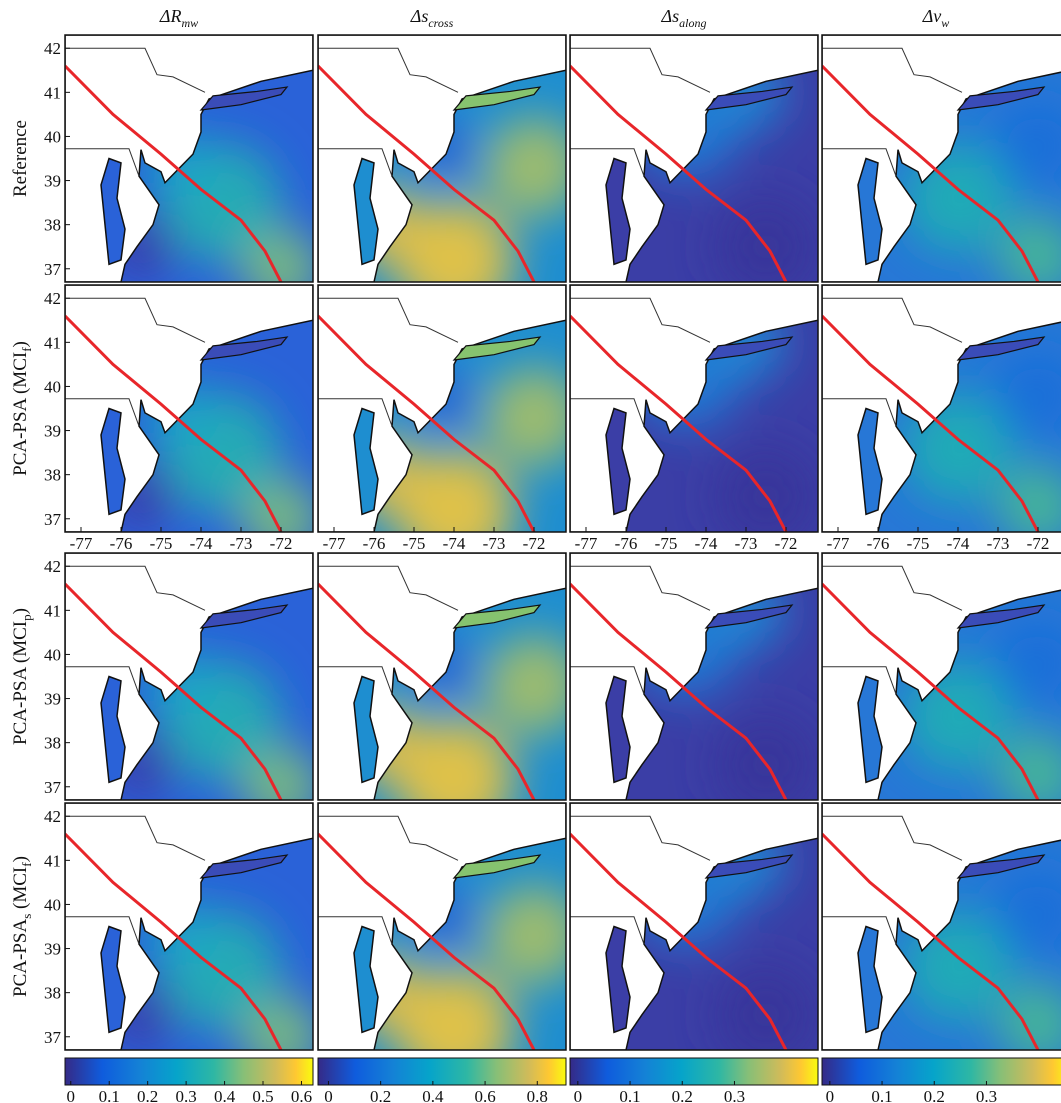  What do you see at coordinates (440, 23) in the screenshot?
I see `title-subscript: cross` at bounding box center [440, 23].